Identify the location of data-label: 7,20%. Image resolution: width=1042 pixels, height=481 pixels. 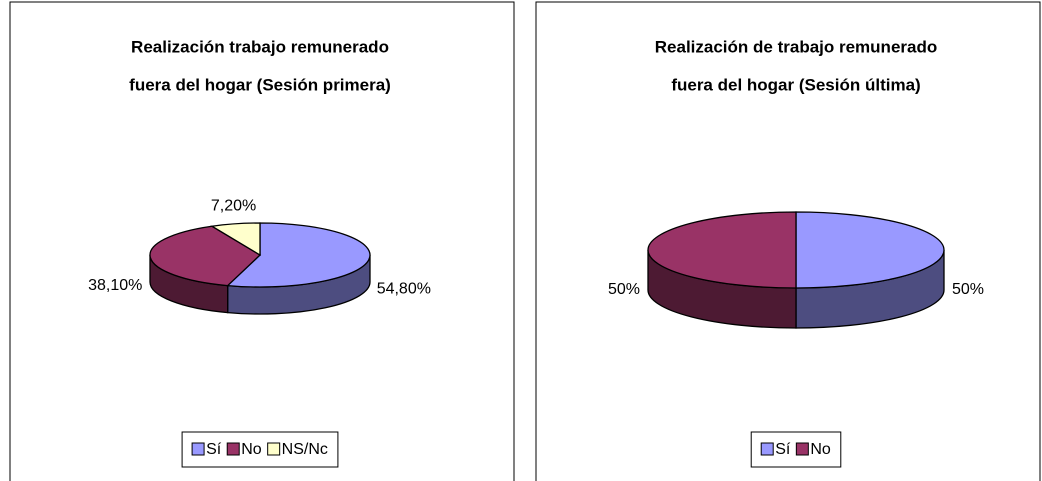
(233, 205).